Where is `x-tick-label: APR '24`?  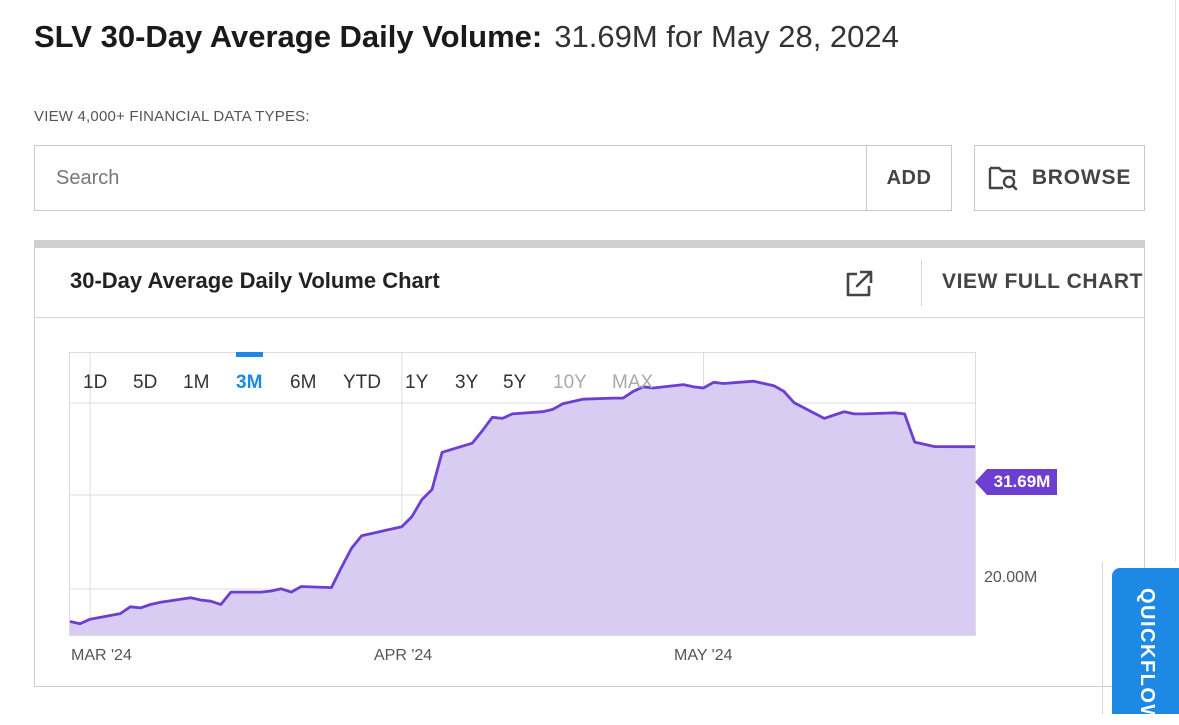
x-tick-label: APR '24 is located at coordinates (403, 655).